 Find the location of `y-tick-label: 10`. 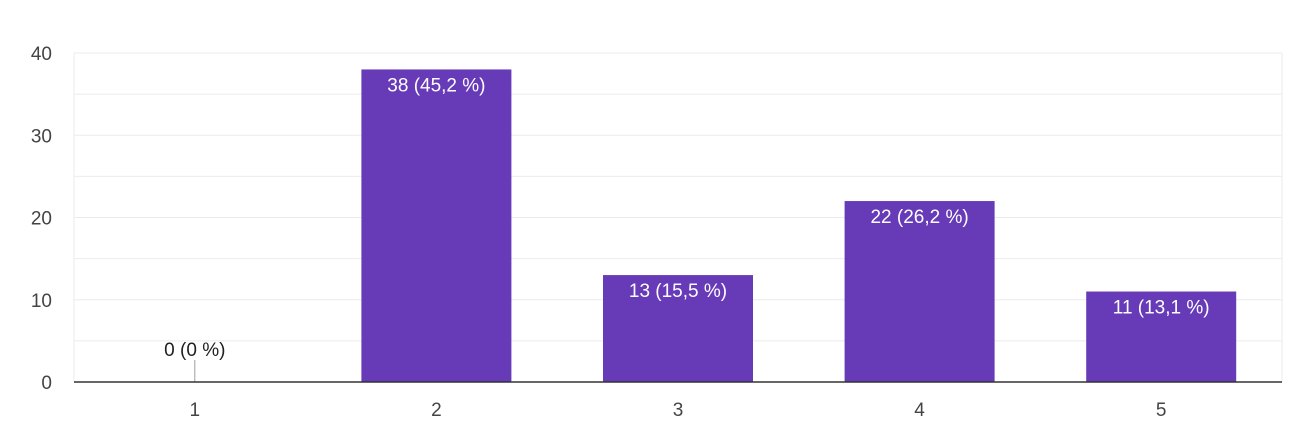

y-tick-label: 10 is located at coordinates (41, 301).